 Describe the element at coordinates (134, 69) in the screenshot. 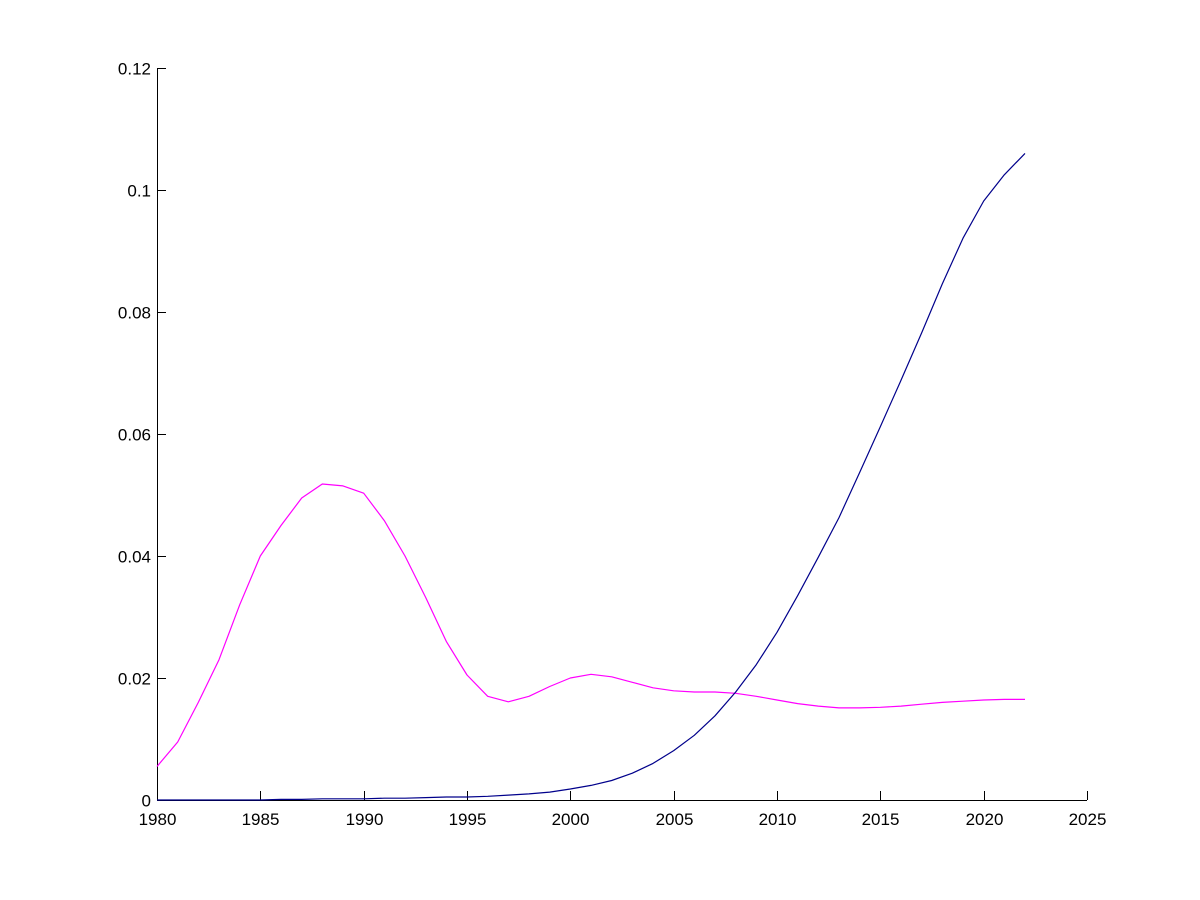

I see `y-tick-label: 0.12` at that location.